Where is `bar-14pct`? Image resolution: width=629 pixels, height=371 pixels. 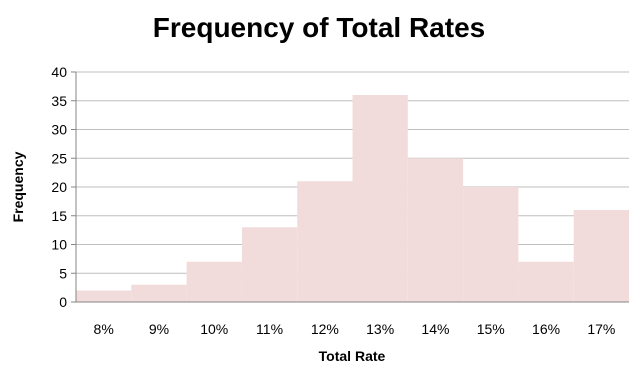
bar-14pct is located at coordinates (435, 230).